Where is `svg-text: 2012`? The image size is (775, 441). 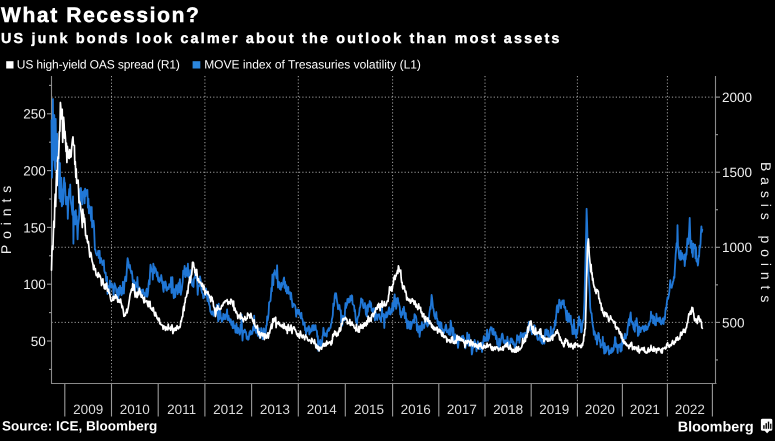
svg-text: 2012 is located at coordinates (228, 409).